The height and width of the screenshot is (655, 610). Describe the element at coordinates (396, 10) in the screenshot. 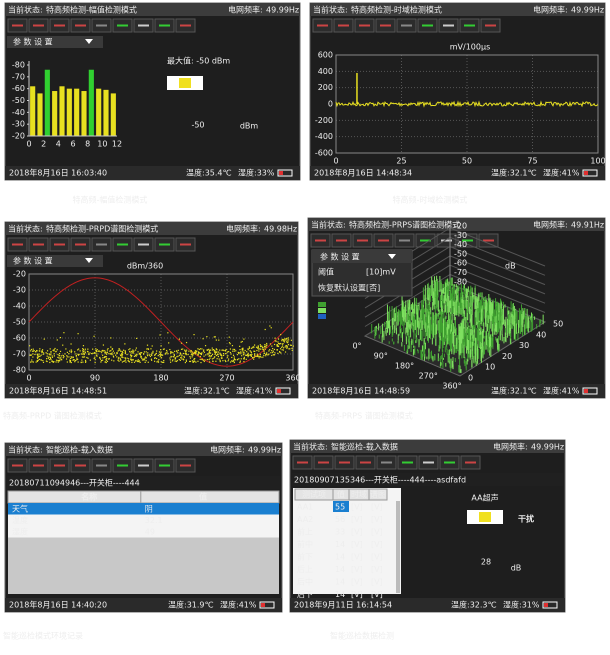

I see `status: 特高频检测-时域检测模式` at that location.